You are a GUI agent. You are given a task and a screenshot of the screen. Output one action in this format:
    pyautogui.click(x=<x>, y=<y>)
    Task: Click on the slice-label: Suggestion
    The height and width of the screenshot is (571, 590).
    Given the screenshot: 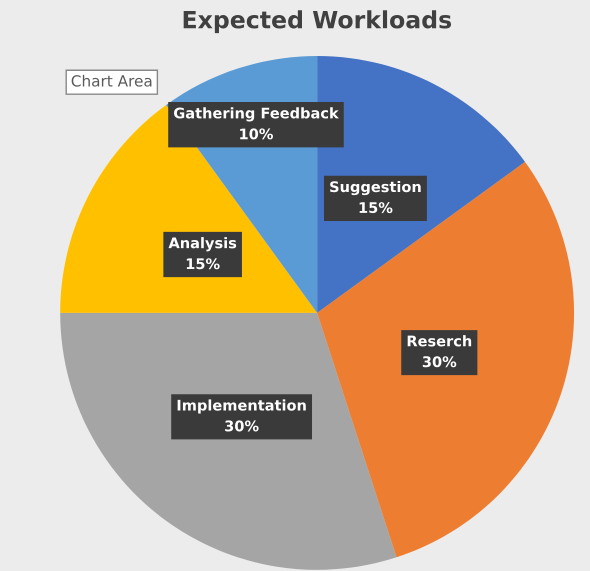 What is the action you would take?
    pyautogui.click(x=375, y=188)
    